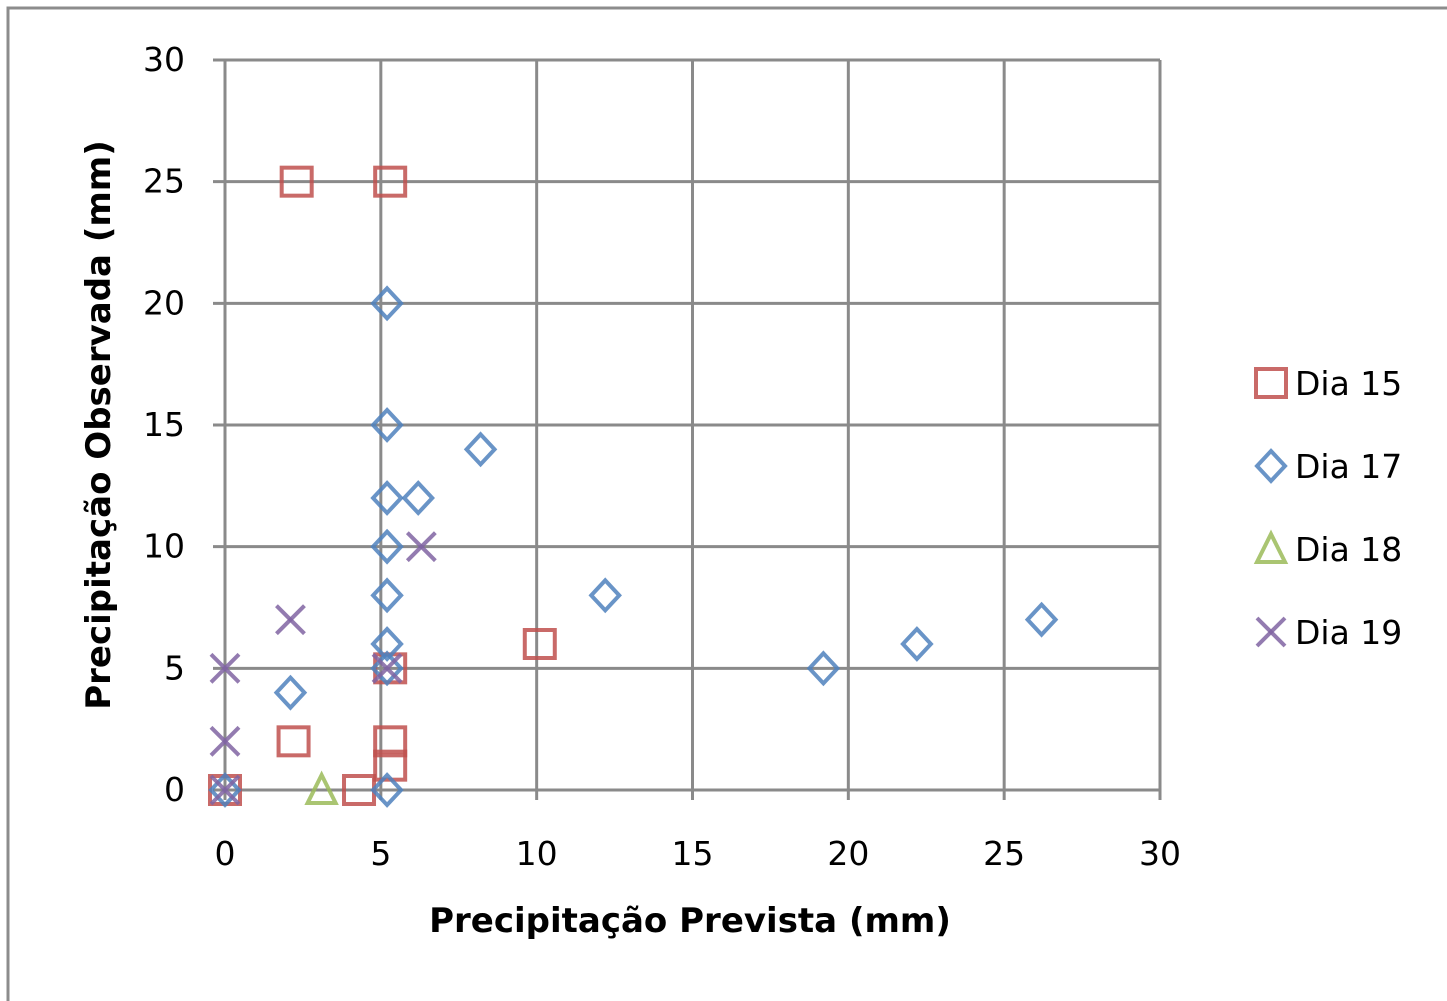 The height and width of the screenshot is (1001, 1447). What do you see at coordinates (848, 853) in the screenshot?
I see `x-tick-label: 20` at bounding box center [848, 853].